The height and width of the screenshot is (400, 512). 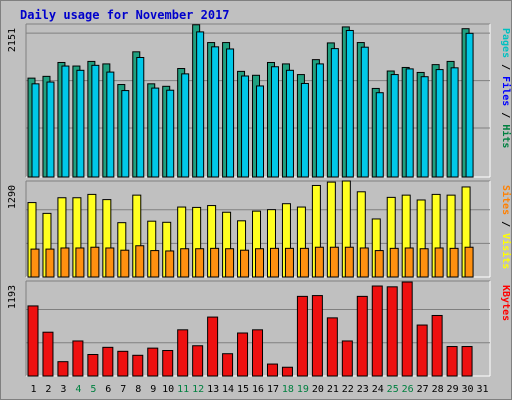 What do you see at coordinates (393, 389) in the screenshot?
I see `x-tick-label: 25` at bounding box center [393, 389].